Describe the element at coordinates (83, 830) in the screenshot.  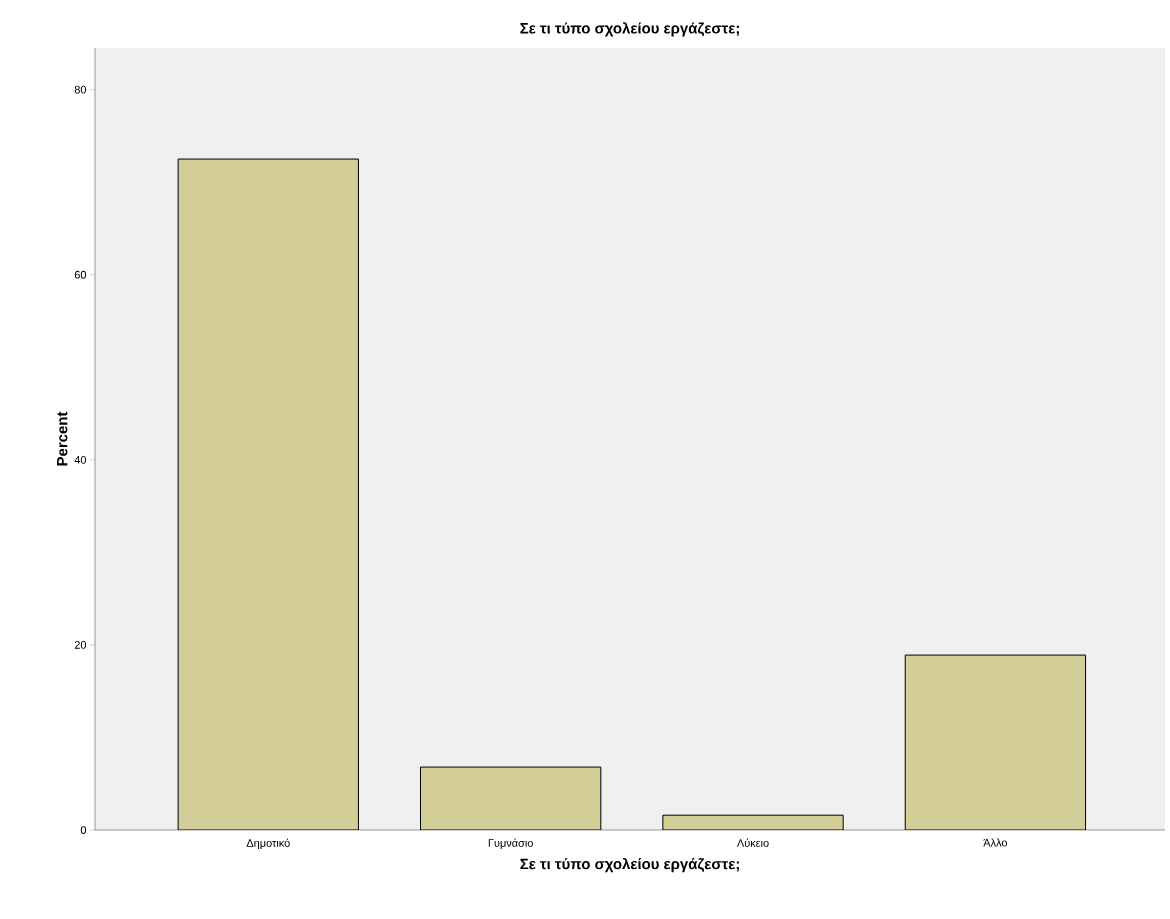
I see `y-tick-label: 0` at that location.